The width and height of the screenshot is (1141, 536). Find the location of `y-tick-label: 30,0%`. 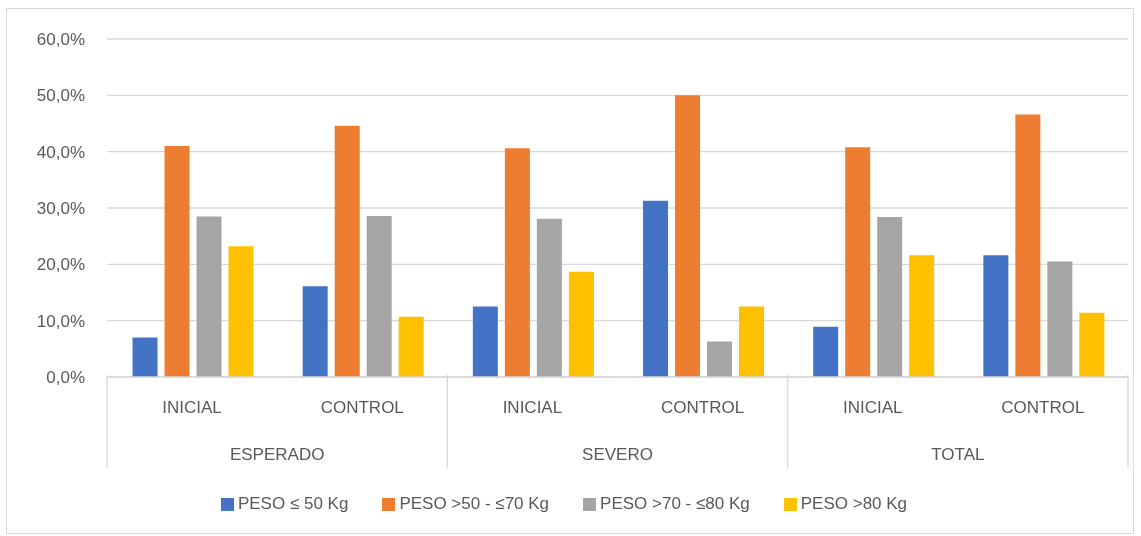

y-tick-label: 30,0% is located at coordinates (60, 209).